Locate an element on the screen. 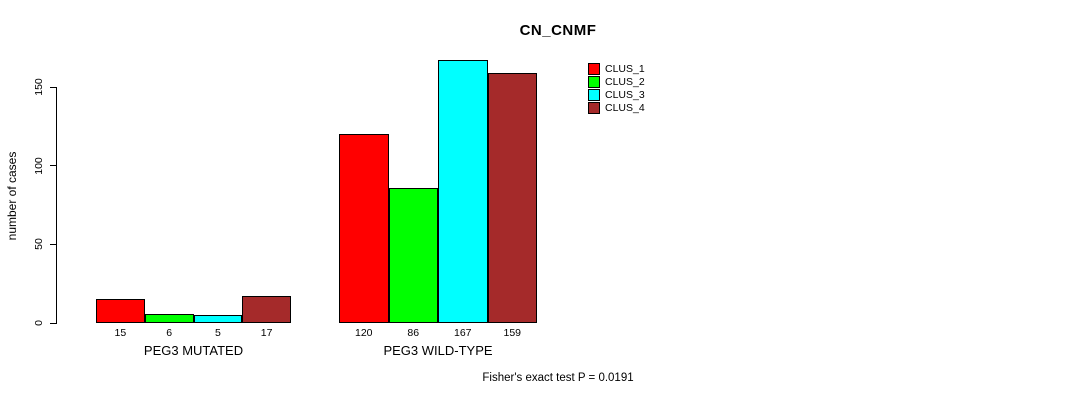 The image size is (1090, 400). legend-label-CLUS_4: CLUS_4 is located at coordinates (625, 107).